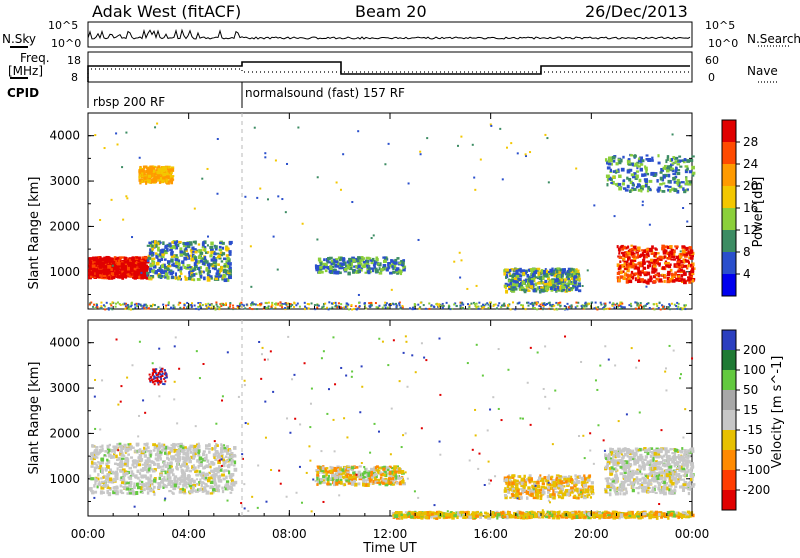 Image resolution: width=800 pixels, height=558 pixels. Describe the element at coordinates (34, 418) in the screenshot. I see `velocity-y-axis-label: Slant Range [km]` at that location.